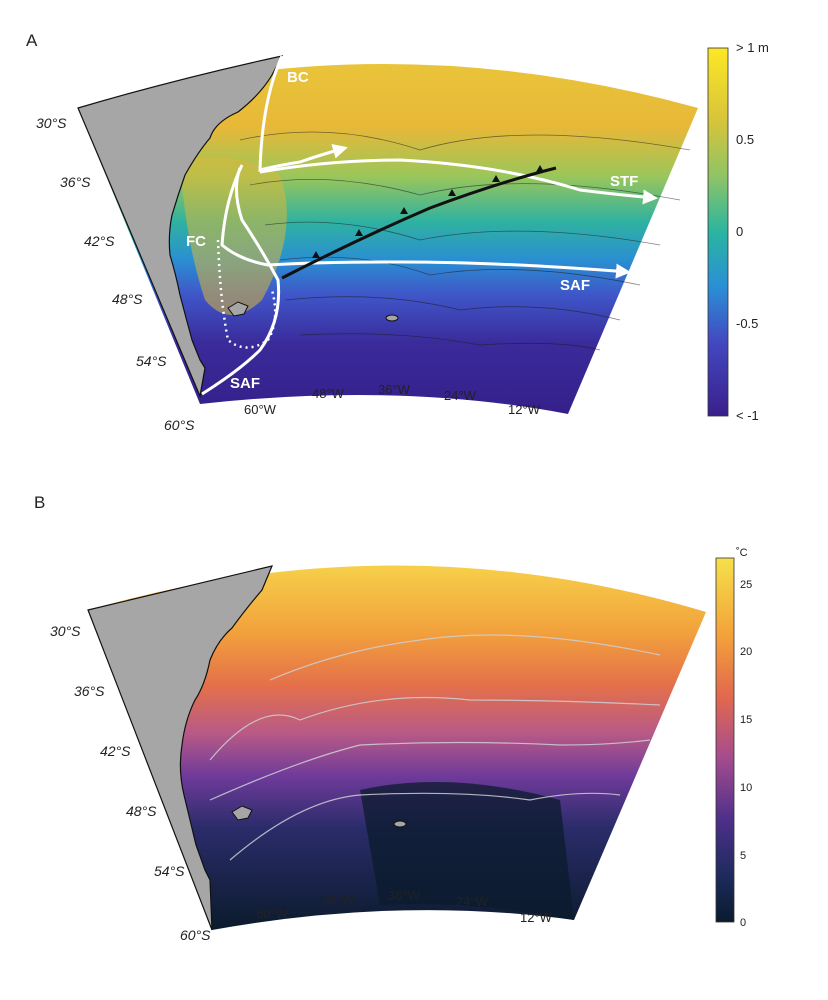 Image resolution: width=828 pixels, height=1000 pixels. What do you see at coordinates (195, 935) in the screenshot?
I see `panel-b-lat-60: 60°S` at bounding box center [195, 935].